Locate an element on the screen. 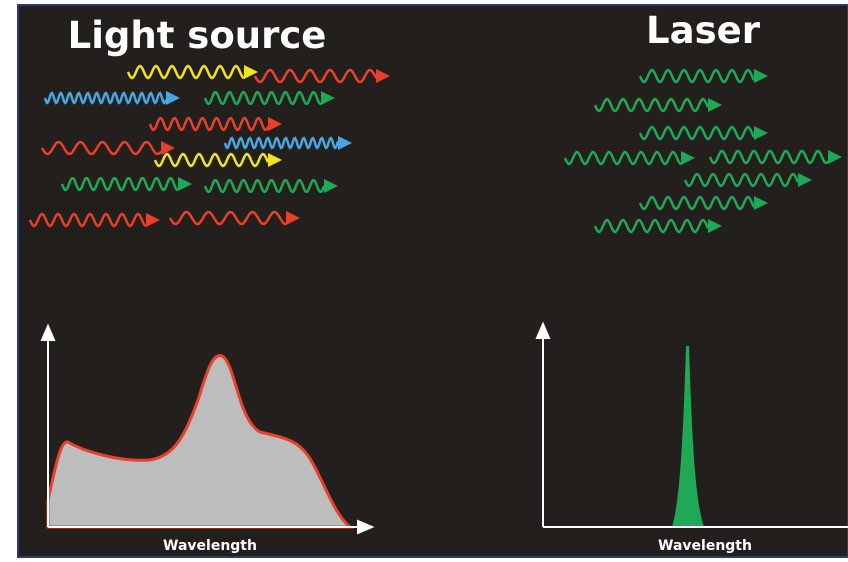 The width and height of the screenshot is (848, 562). narrow-spectrum is located at coordinates (688, 436).